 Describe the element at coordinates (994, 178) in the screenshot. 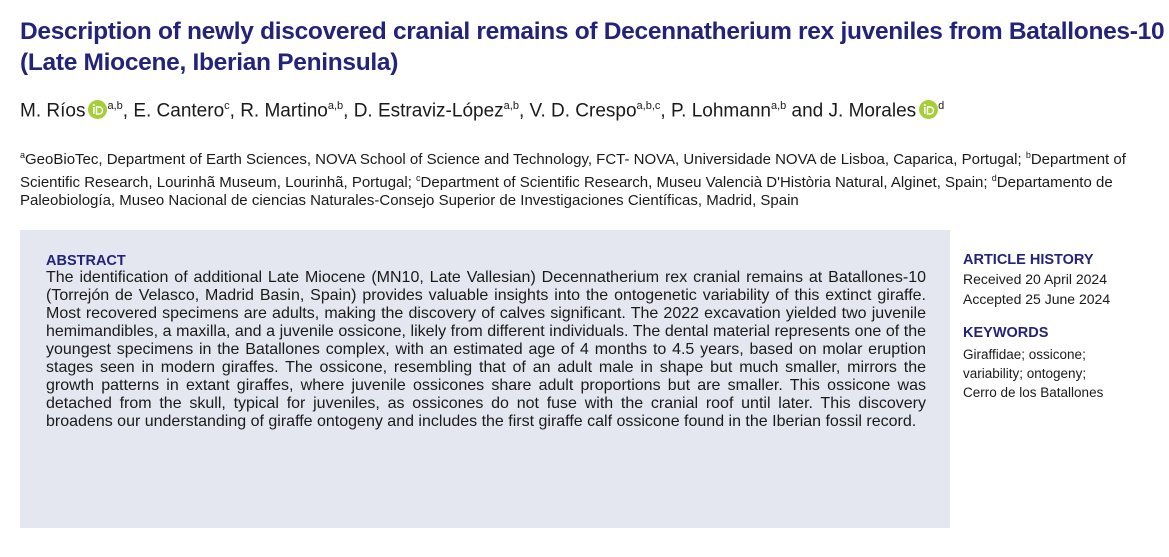

I see `affil-letter: d` at that location.